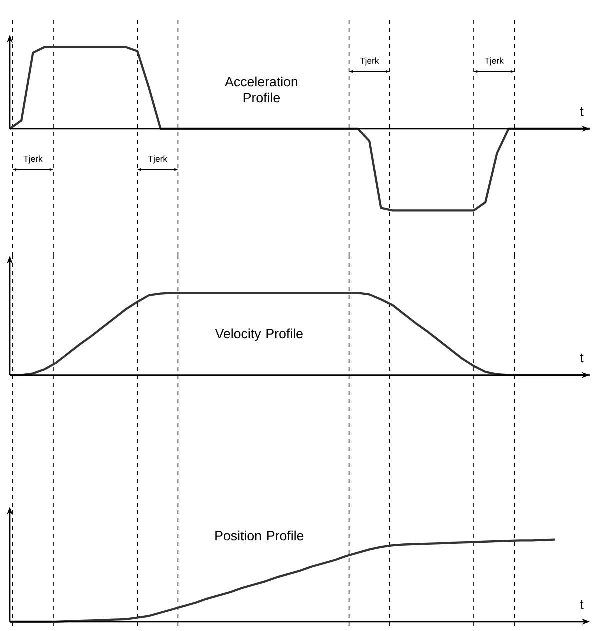 The height and width of the screenshot is (631, 592). What do you see at coordinates (260, 535) in the screenshot?
I see `chart-title: Position Profile` at bounding box center [260, 535].